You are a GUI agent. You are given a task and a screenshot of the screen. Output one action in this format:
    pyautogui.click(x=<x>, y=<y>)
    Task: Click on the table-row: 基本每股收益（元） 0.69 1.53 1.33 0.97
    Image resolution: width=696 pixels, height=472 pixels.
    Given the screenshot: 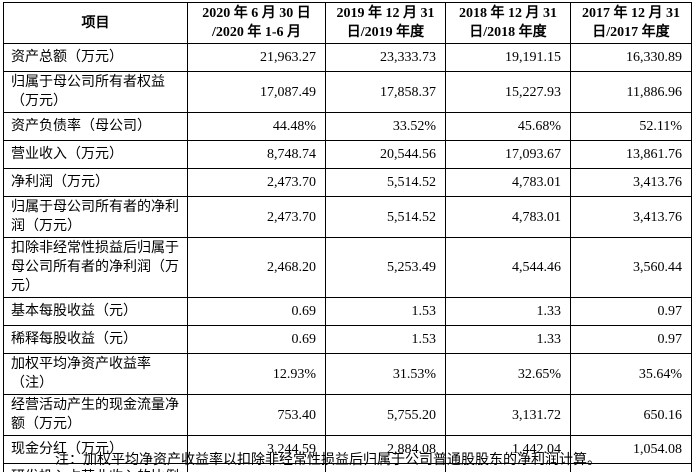 What is the action you would take?
    pyautogui.click(x=347, y=311)
    